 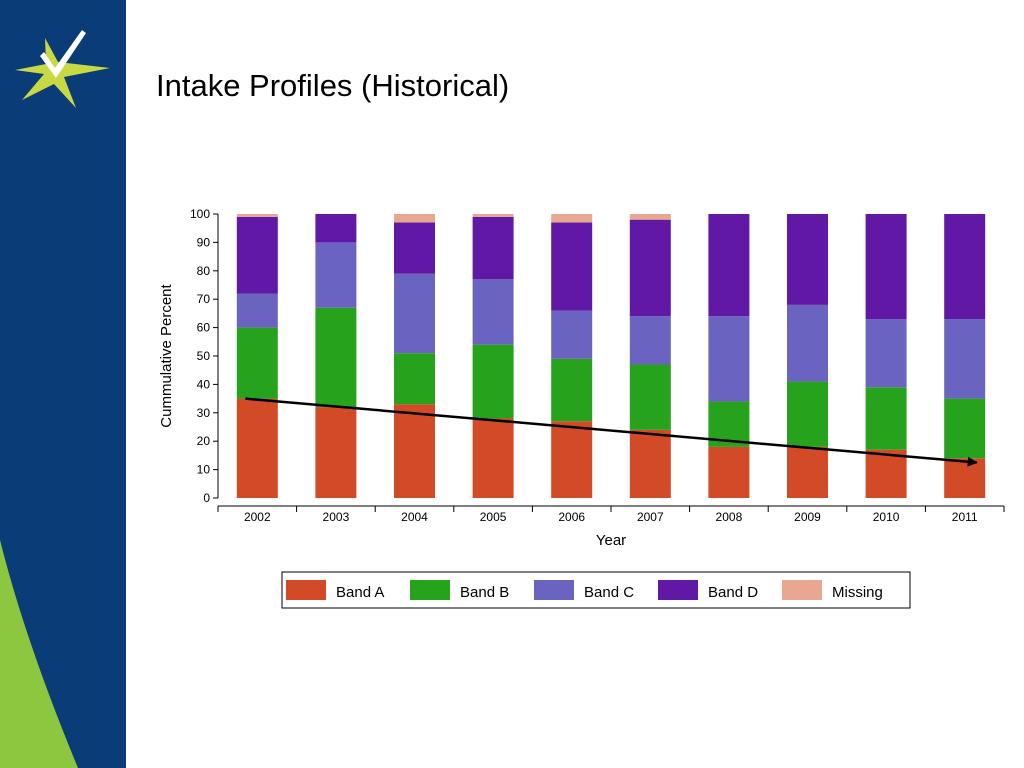 What do you see at coordinates (493, 312) in the screenshot?
I see `bar-band-c-2005` at bounding box center [493, 312].